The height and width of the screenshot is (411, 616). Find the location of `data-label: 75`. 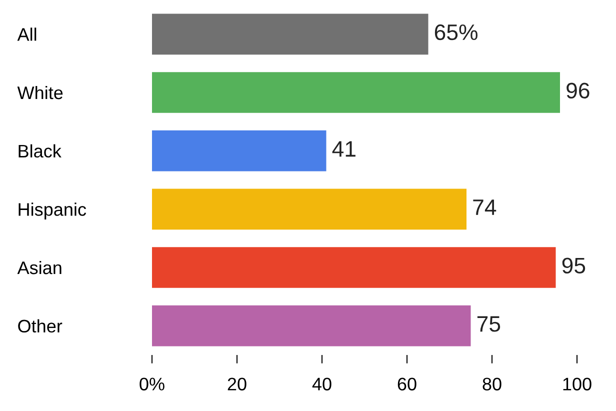

data-label: 75 is located at coordinates (488, 324).